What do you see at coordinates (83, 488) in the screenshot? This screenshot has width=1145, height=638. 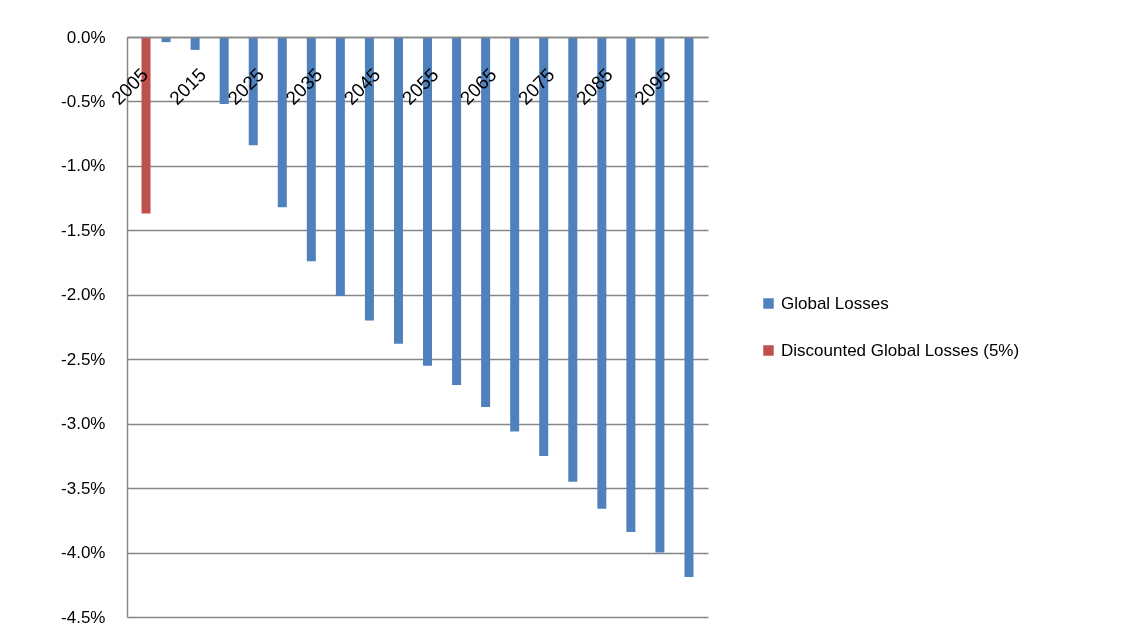 I see `y-tick-label: -3.5%` at bounding box center [83, 488].